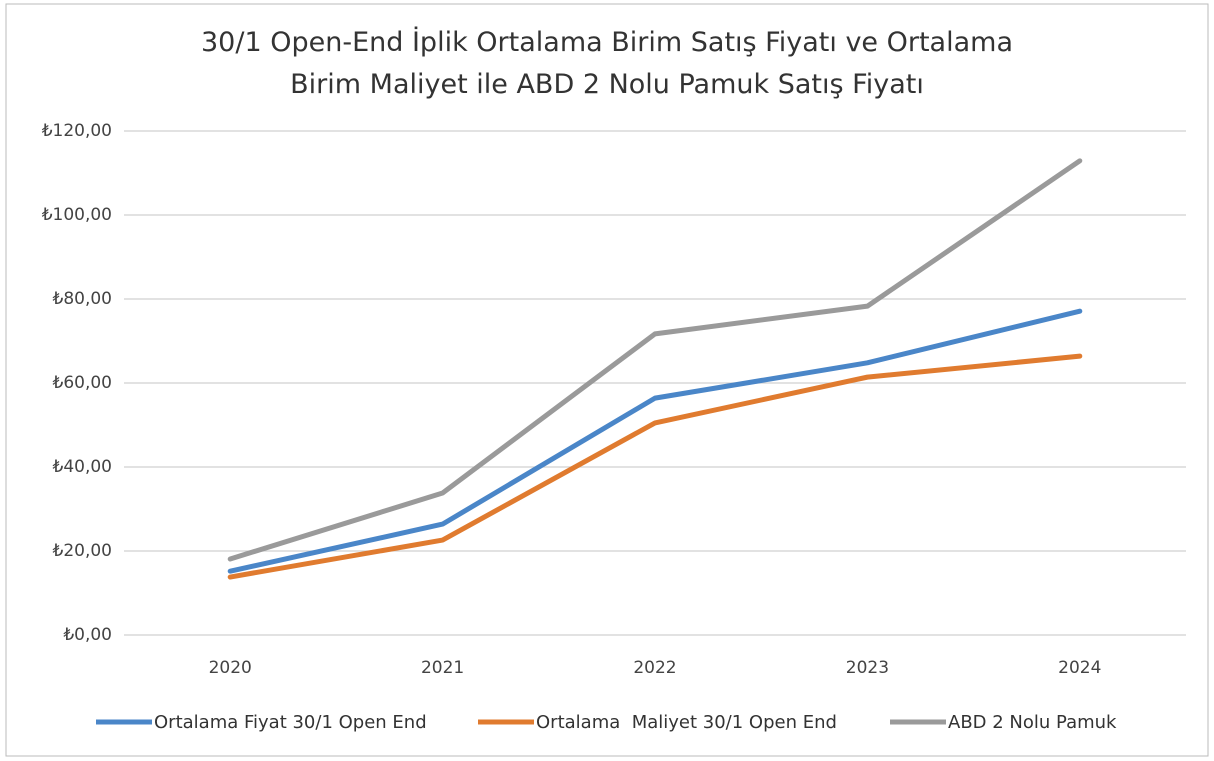 This screenshot has height=761, width=1214. What do you see at coordinates (82, 551) in the screenshot?
I see `y-tick-label: ₺20,00` at bounding box center [82, 551].